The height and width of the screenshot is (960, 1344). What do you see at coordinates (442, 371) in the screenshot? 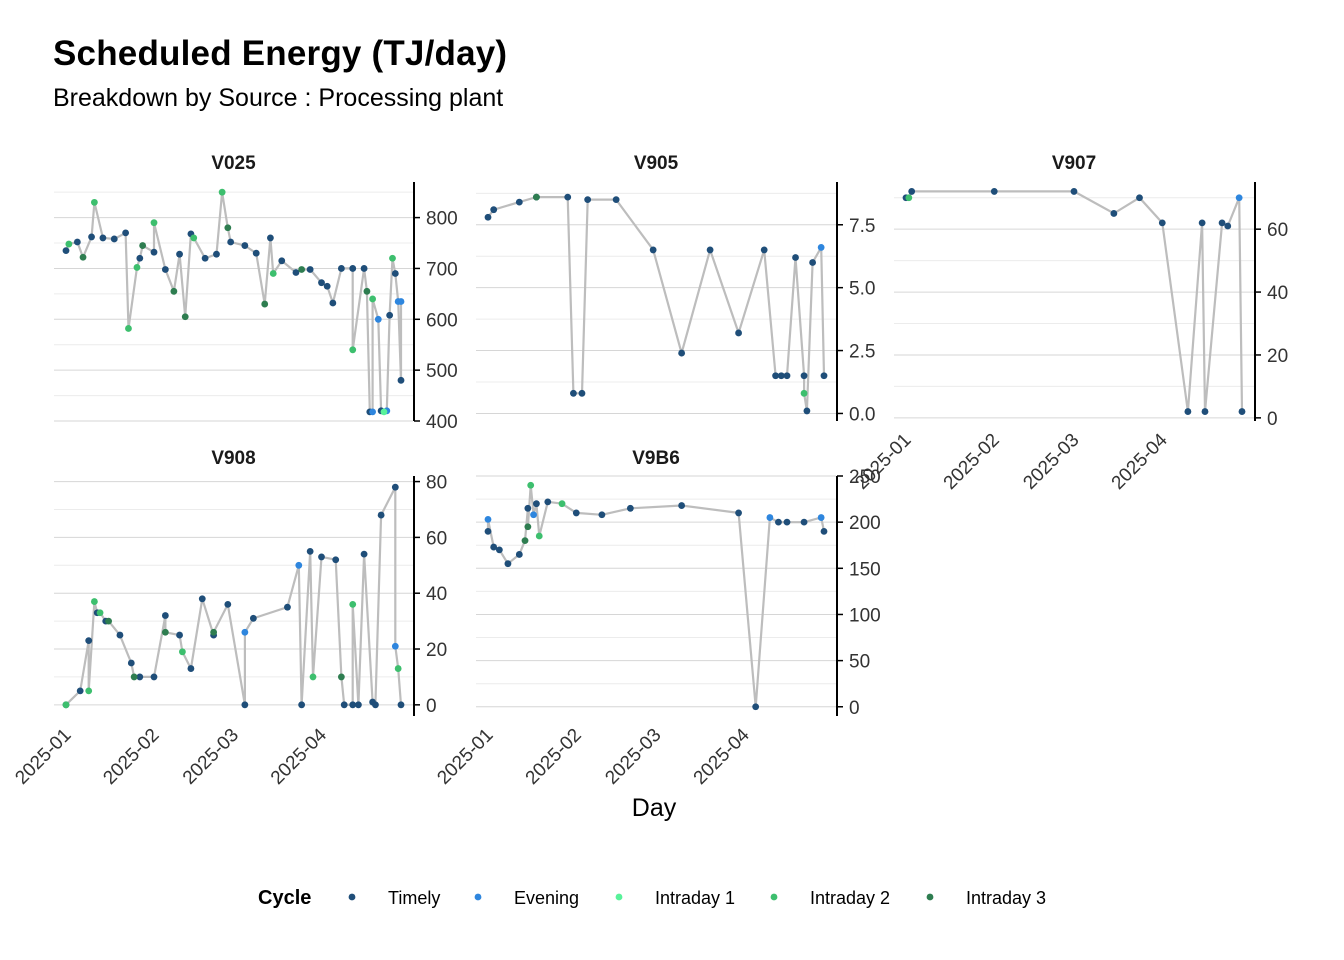
I see `y-tick-label: 500` at bounding box center [442, 371].